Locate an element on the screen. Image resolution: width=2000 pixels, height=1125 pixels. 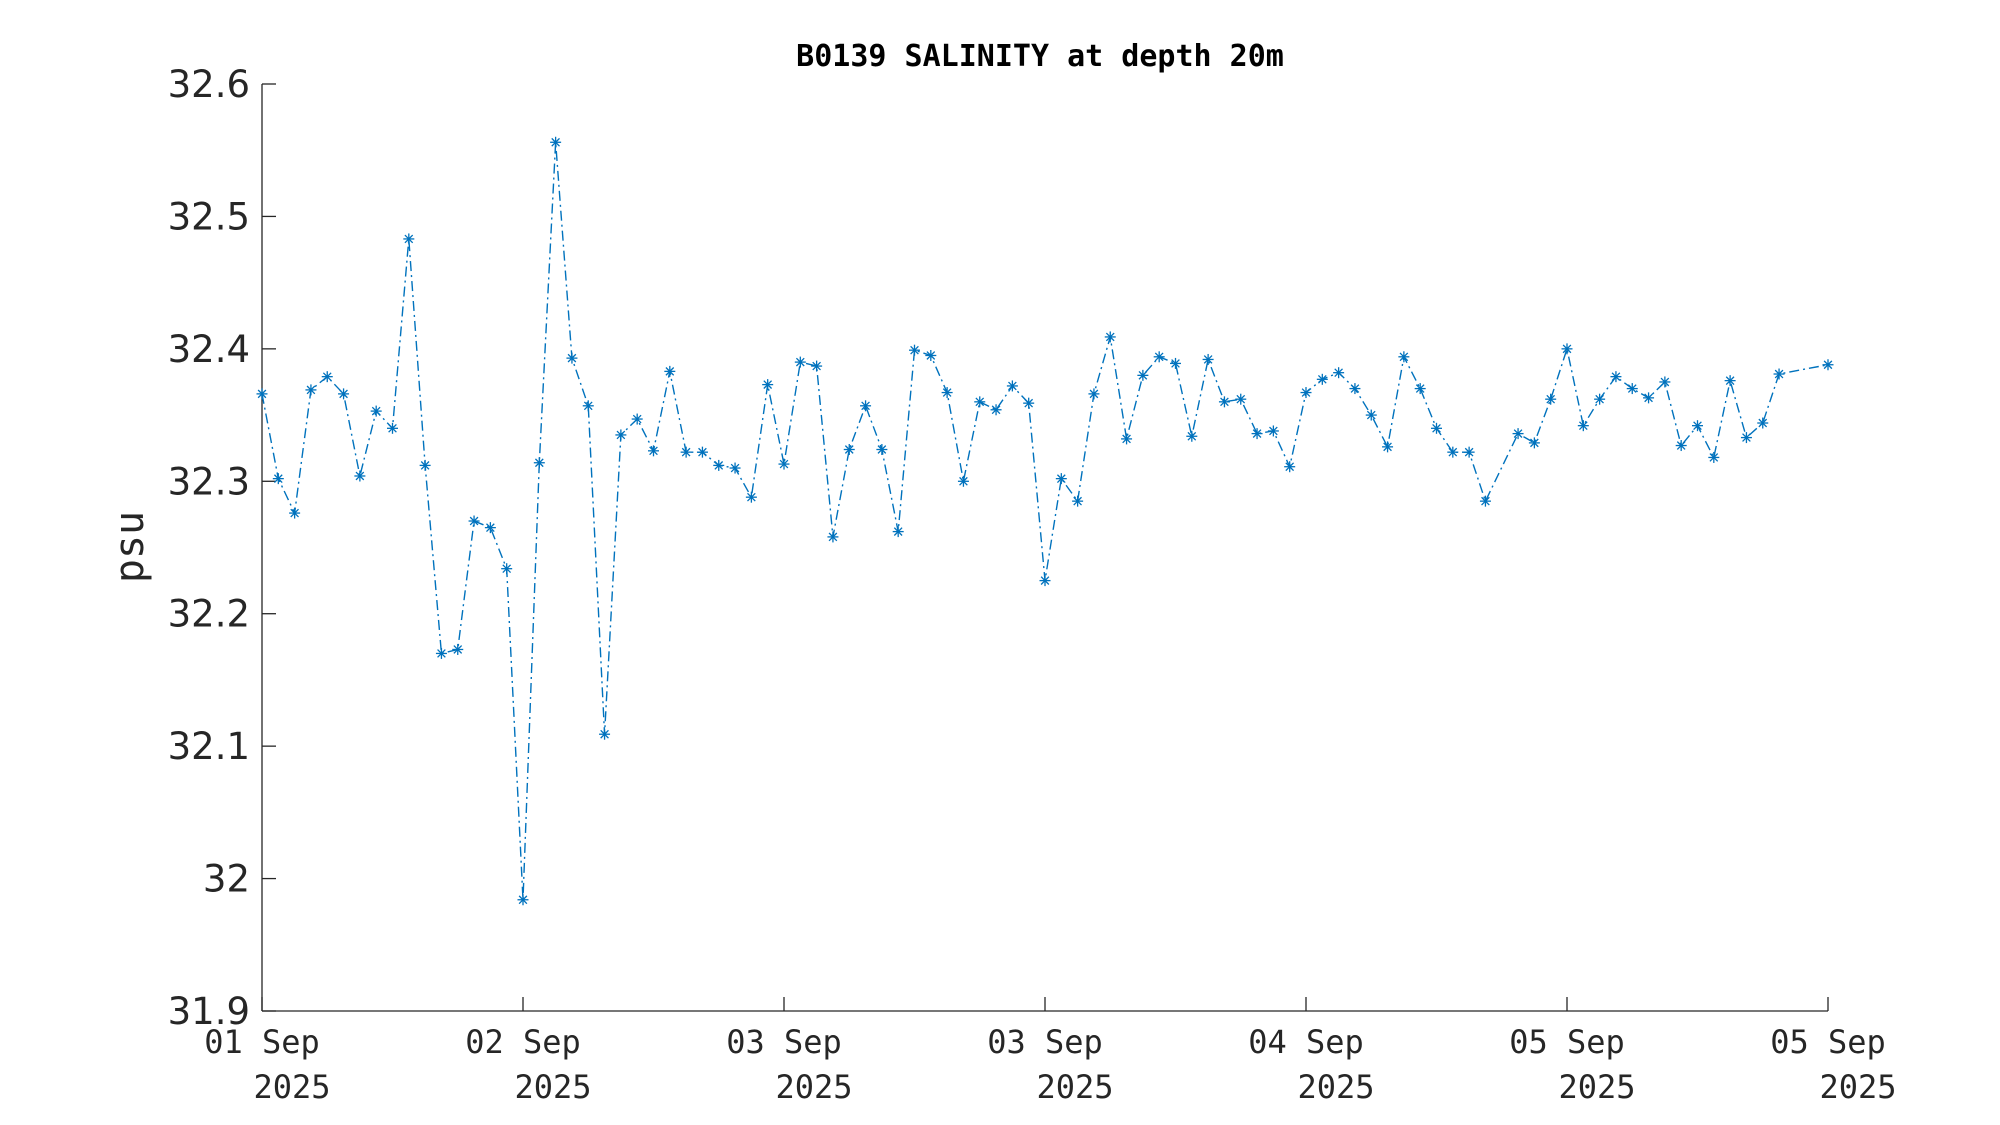
y-tick-label: 31.9 is located at coordinates (209, 1011).